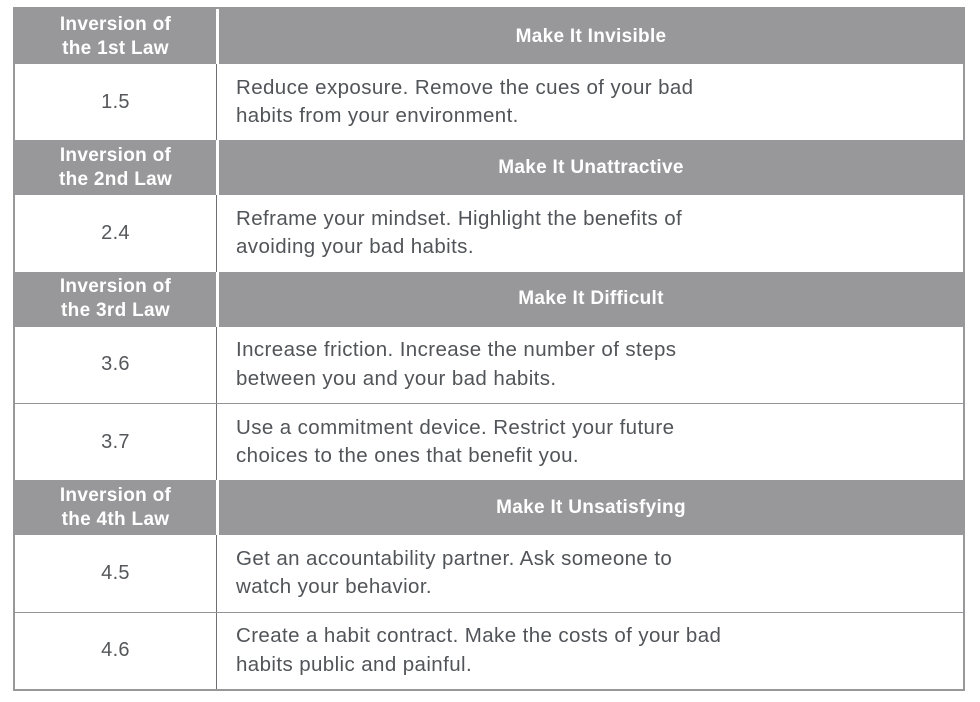  Describe the element at coordinates (115, 441) in the screenshot. I see `rule-number-cell: 3.7` at that location.